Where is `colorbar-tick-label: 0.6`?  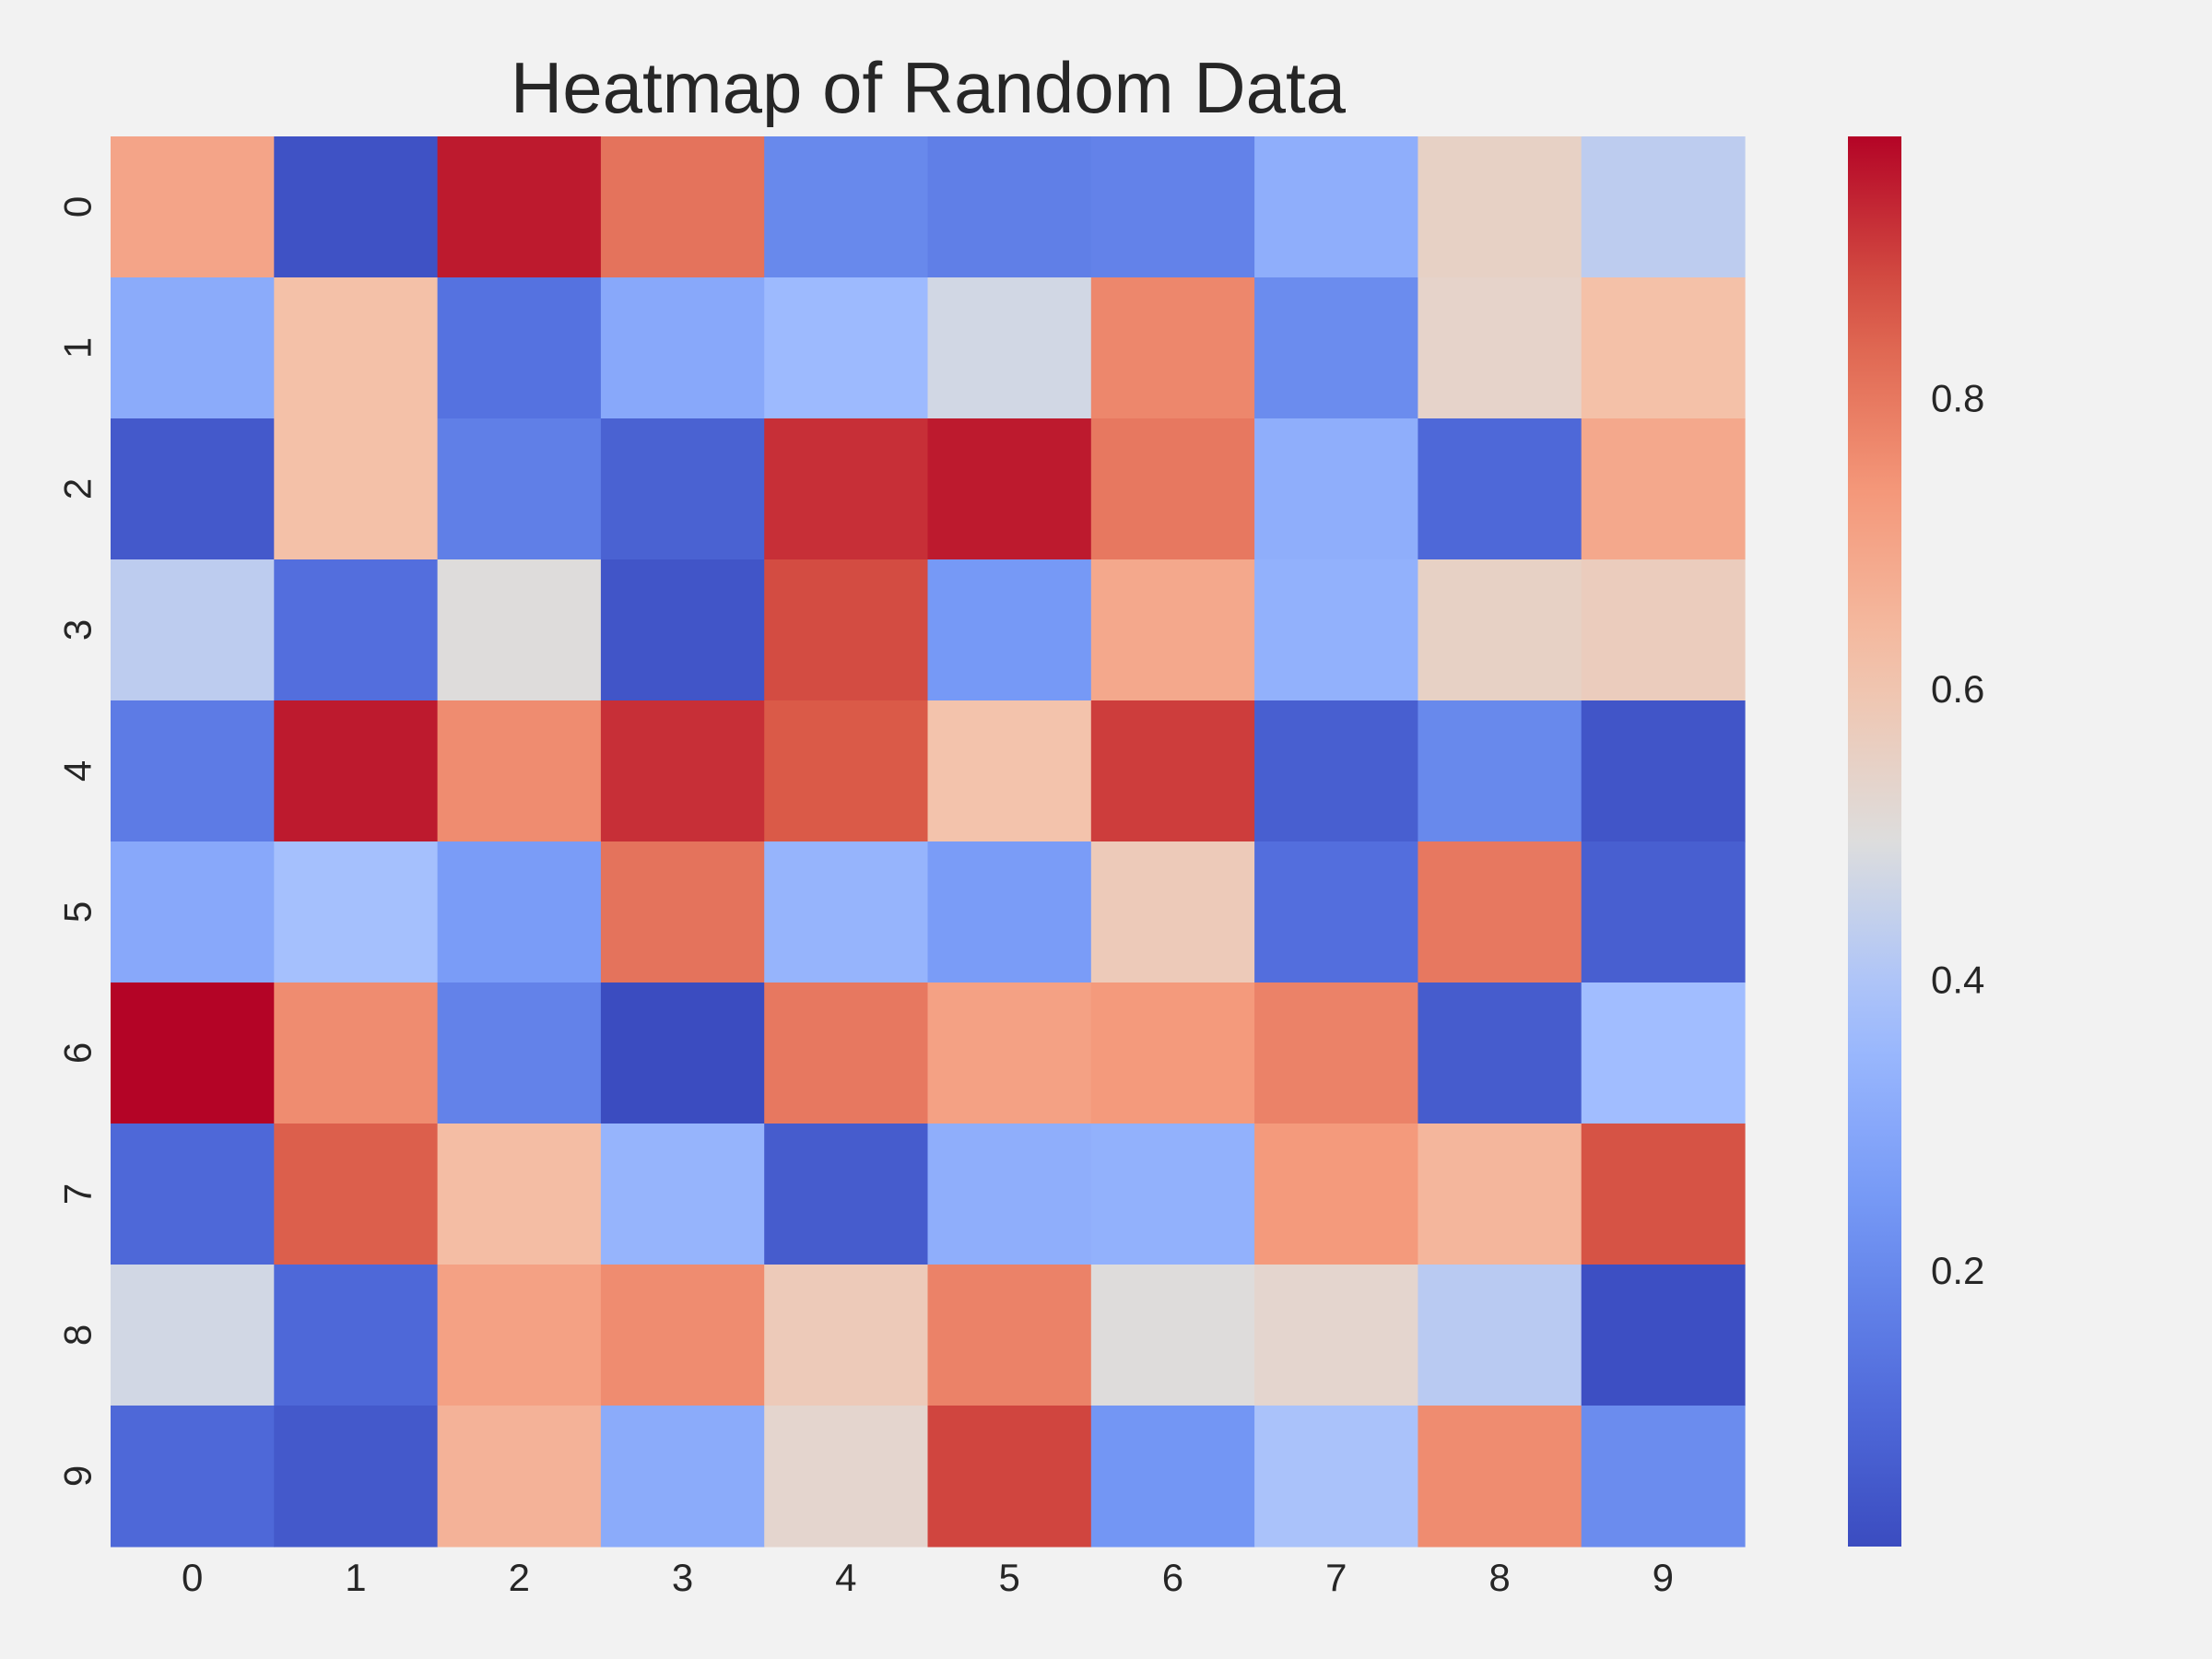 colorbar-tick-label: 0.6 is located at coordinates (1957, 689).